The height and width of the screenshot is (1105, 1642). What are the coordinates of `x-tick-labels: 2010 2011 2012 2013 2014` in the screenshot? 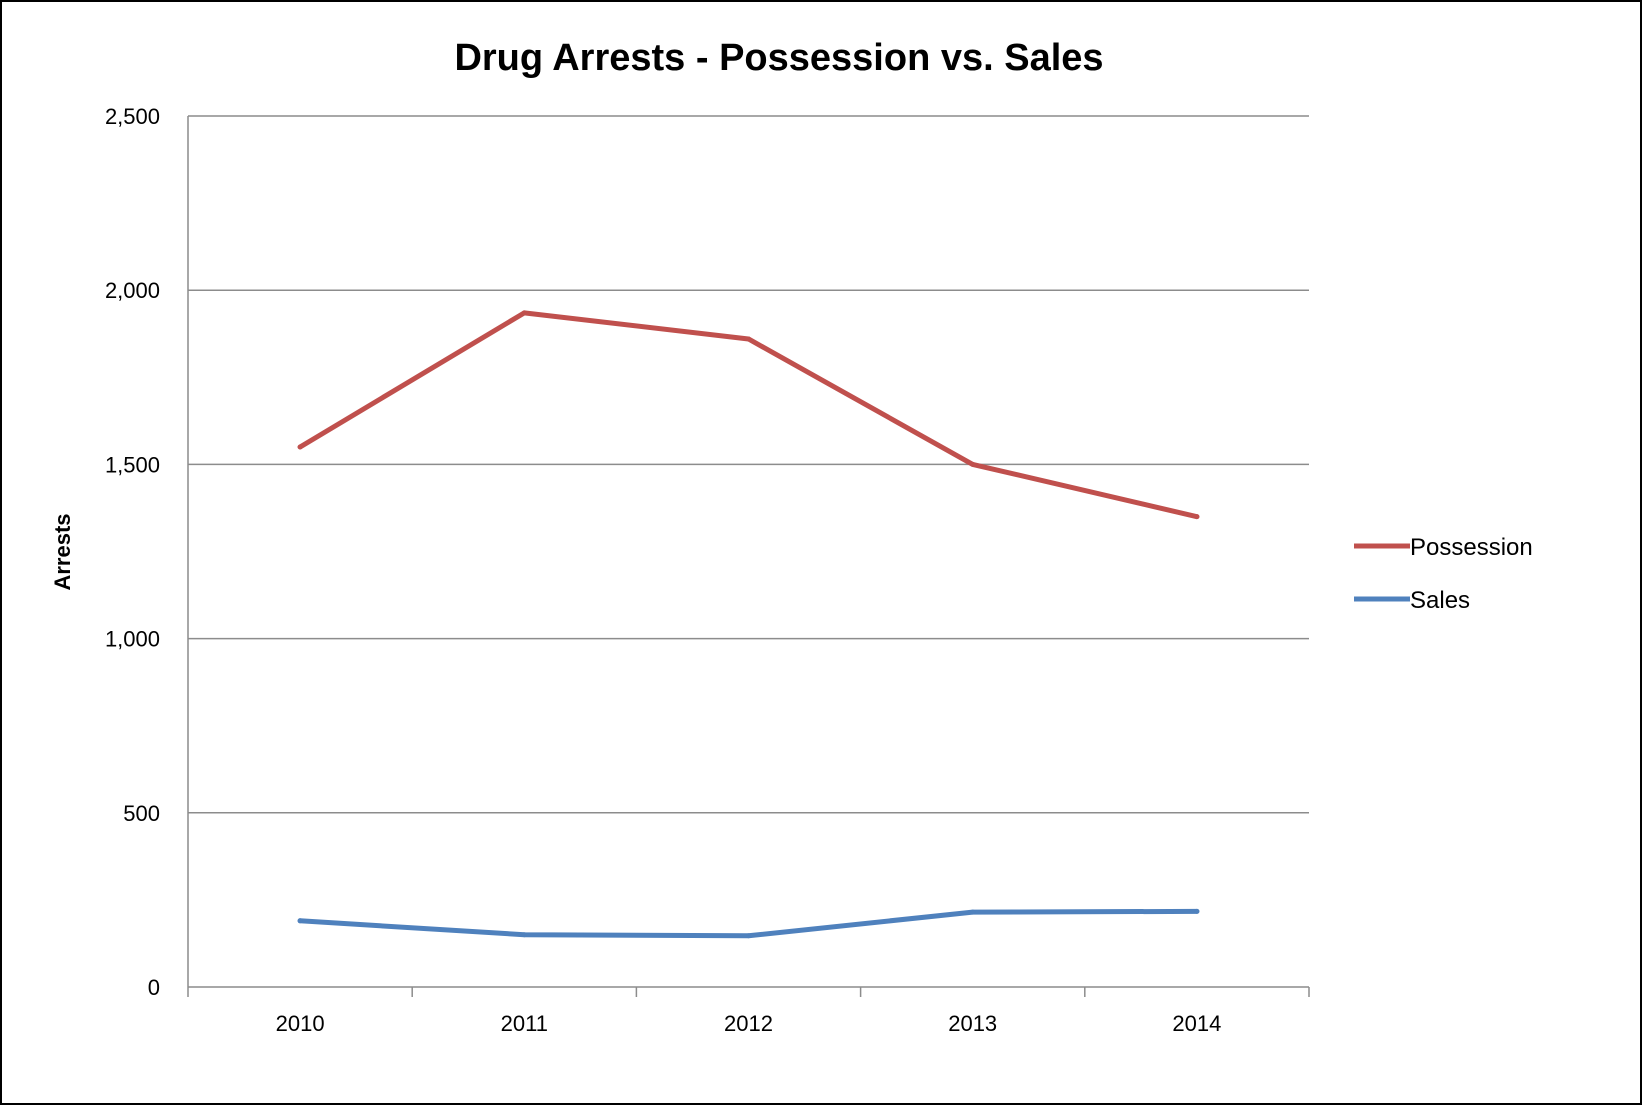 It's located at (749, 1023).